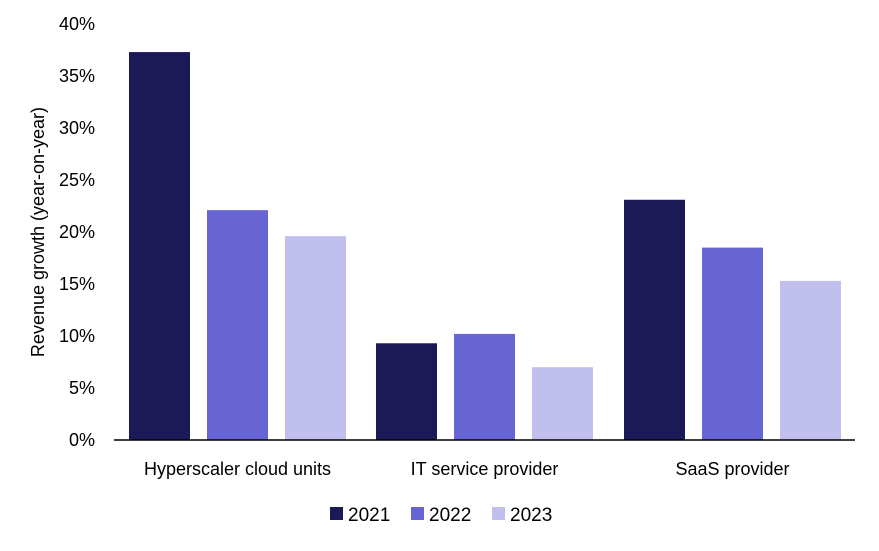 The width and height of the screenshot is (879, 551). I want to click on bar-2022-saas-provider, so click(732, 343).